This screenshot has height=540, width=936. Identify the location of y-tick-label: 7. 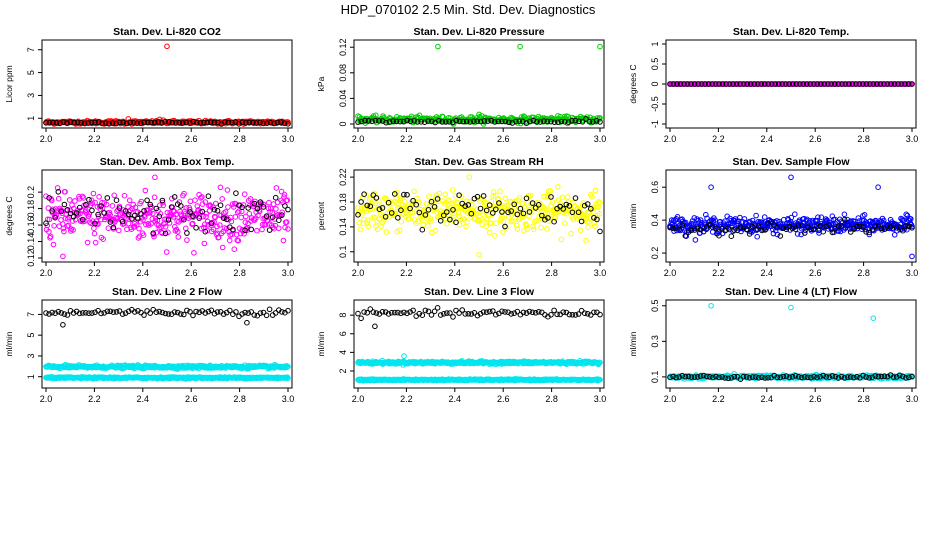
(31, 314).